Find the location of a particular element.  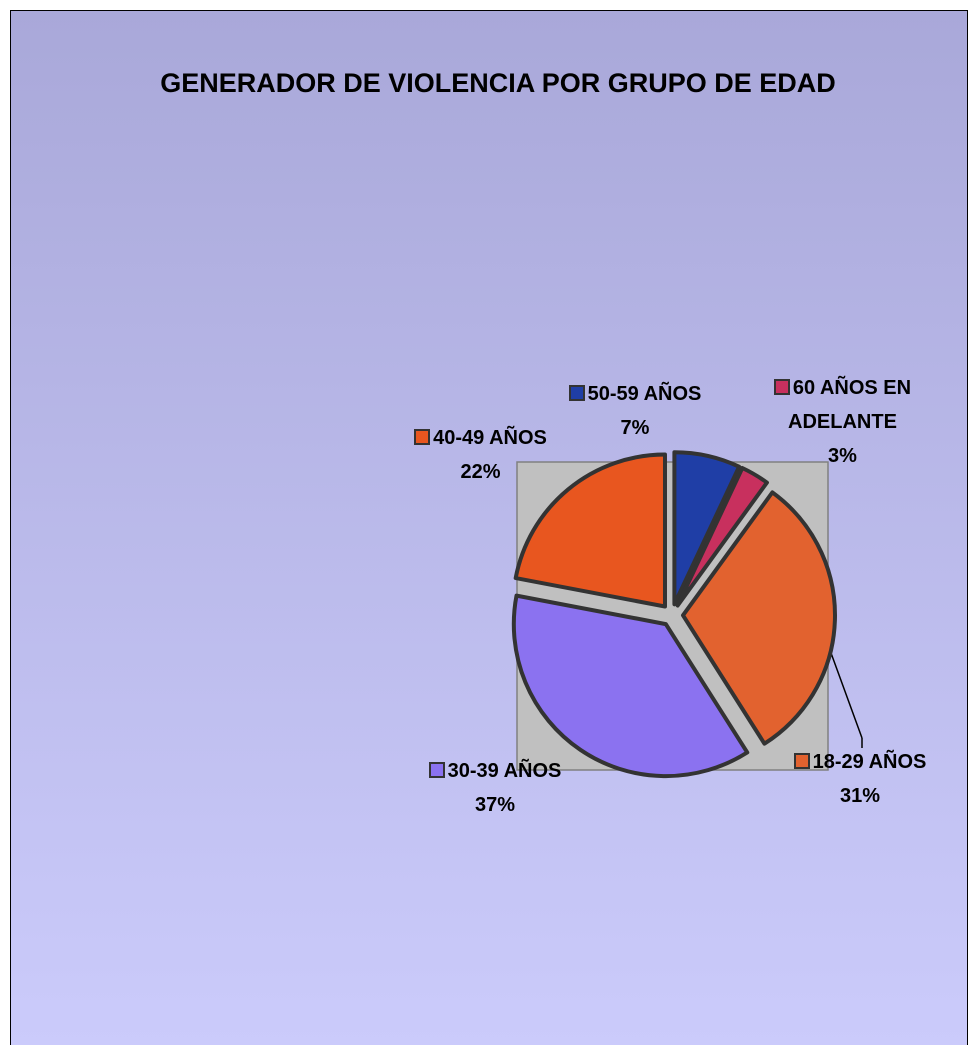

chart-title: GENERADOR DE VIOLENCIA POR GRUPO DE EDAD is located at coordinates (498, 83).